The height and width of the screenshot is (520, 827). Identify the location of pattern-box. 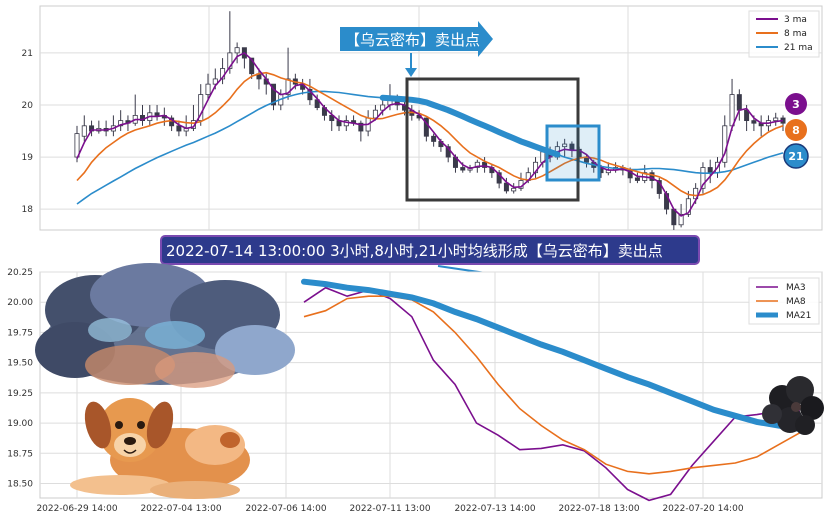
(492, 139).